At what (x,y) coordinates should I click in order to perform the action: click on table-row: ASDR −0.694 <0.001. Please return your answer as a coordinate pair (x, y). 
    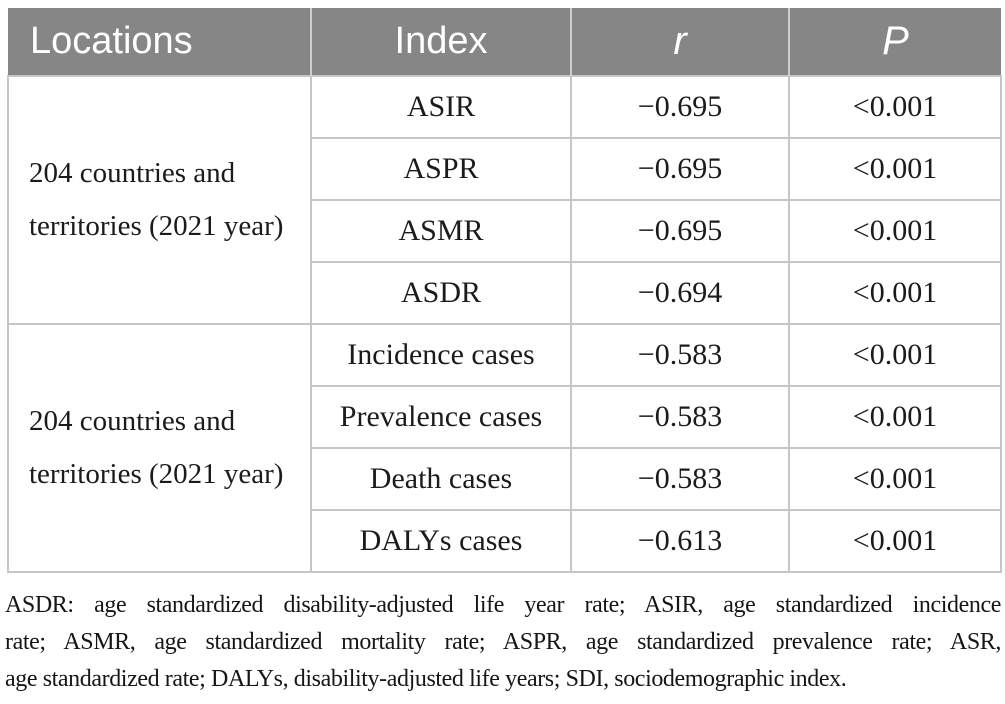
    Looking at the image, I should click on (505, 293).